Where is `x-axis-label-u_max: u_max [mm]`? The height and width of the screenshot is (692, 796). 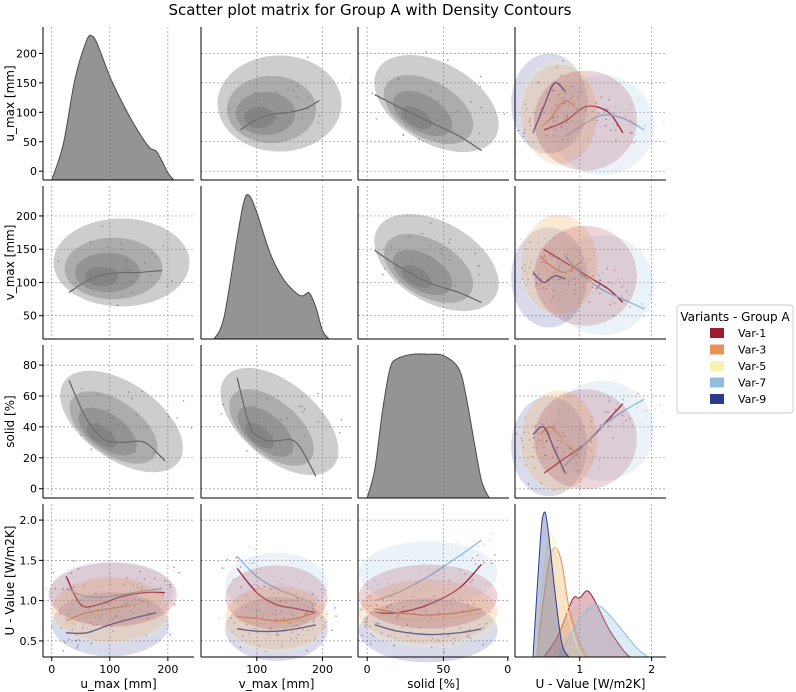 x-axis-label-u_max: u_max [mm] is located at coordinates (118, 684).